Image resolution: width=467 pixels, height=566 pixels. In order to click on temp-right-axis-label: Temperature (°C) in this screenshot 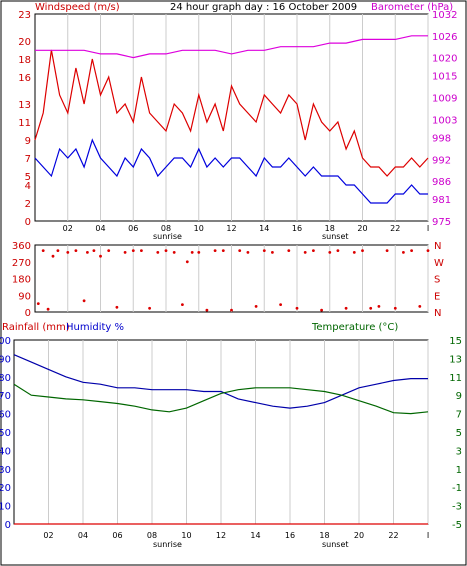, I will do `click(354, 327)`.